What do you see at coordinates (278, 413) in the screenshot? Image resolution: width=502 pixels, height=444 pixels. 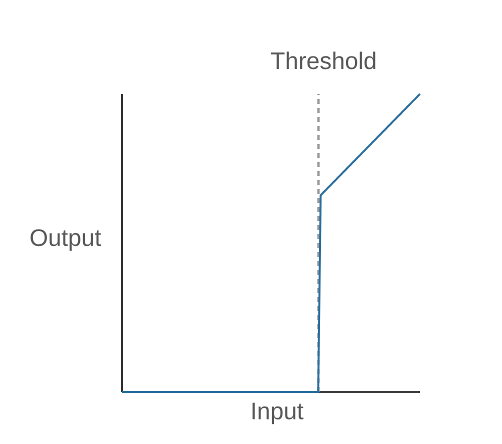 I see `x-axis-title: Input` at bounding box center [278, 413].